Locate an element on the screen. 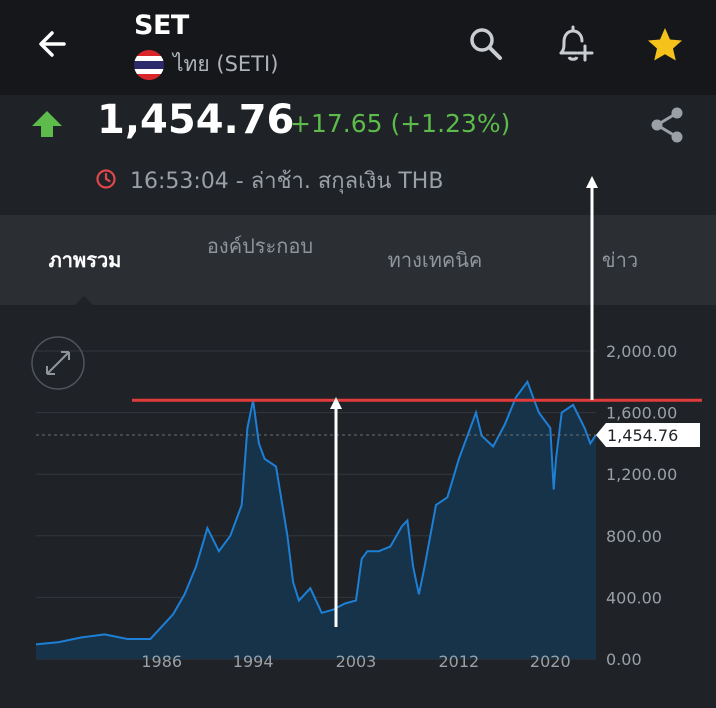 This screenshot has height=708, width=716. add-alert-button is located at coordinates (574, 44).